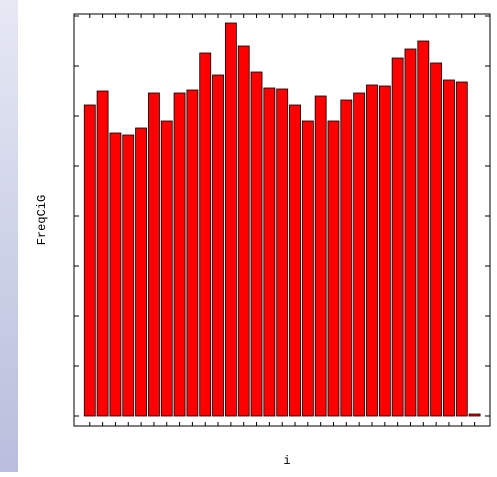 Image resolution: width=497 pixels, height=477 pixels. I want to click on side-strip, so click(9, 236).